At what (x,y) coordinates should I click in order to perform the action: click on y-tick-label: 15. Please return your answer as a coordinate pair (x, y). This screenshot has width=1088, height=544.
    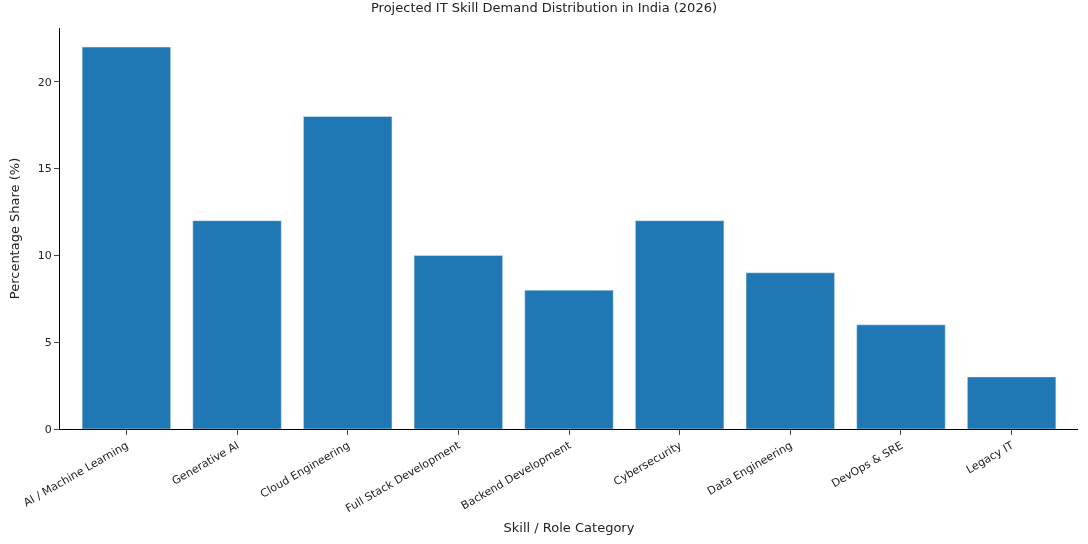
    Looking at the image, I should click on (44, 169).